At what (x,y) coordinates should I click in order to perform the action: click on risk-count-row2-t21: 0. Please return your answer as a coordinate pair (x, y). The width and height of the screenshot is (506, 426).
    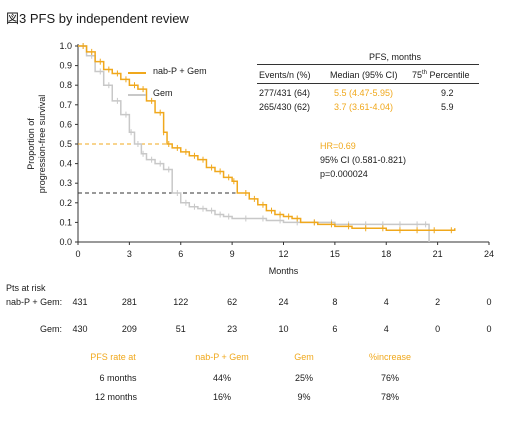
    Looking at the image, I should click on (438, 329).